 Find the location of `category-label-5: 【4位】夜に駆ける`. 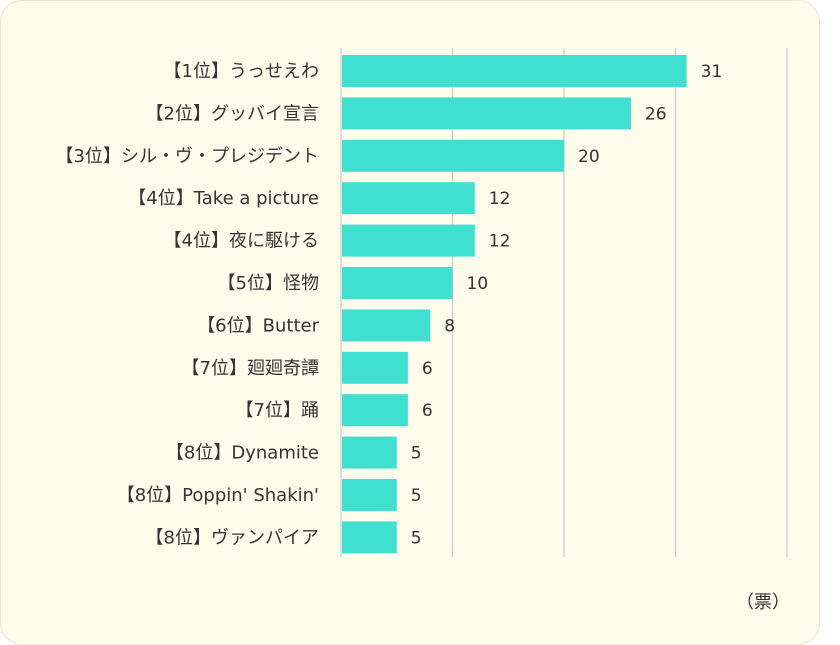

category-label-5: 【4位】夜に駆ける is located at coordinates (241, 241).